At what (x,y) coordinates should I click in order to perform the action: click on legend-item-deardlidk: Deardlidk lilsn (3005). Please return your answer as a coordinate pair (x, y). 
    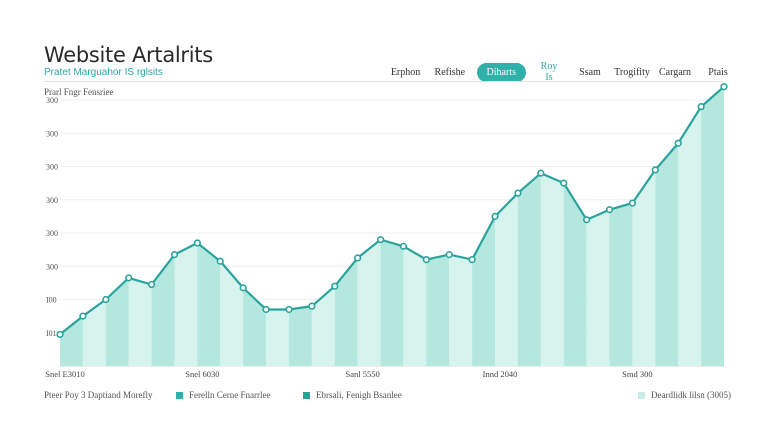
    Looking at the image, I should click on (684, 395).